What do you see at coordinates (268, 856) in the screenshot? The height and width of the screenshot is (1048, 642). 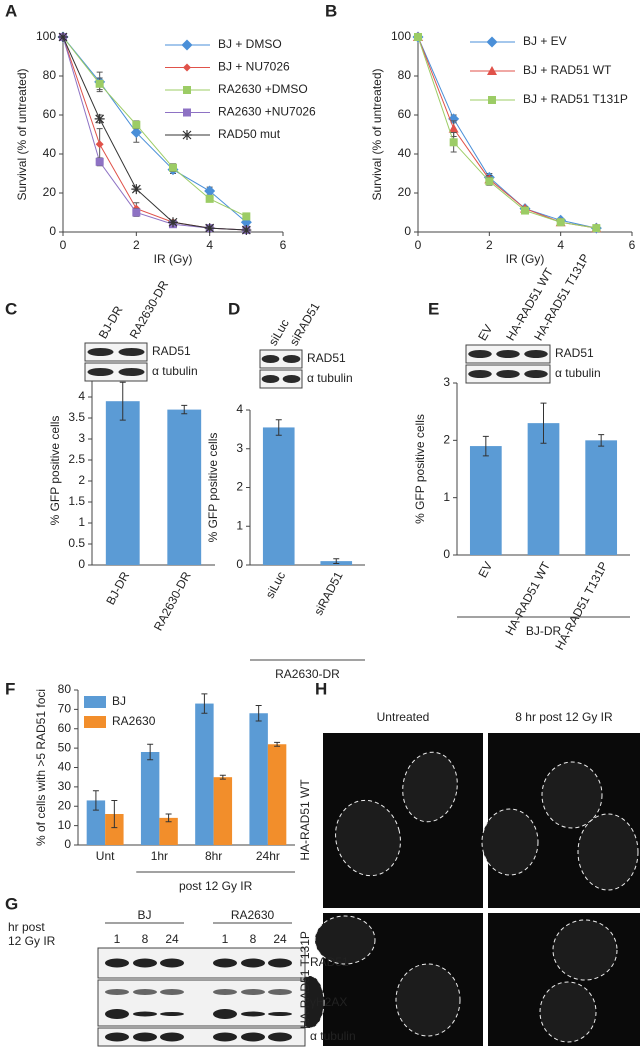 I see `x-tick-label: 24hr` at bounding box center [268, 856].